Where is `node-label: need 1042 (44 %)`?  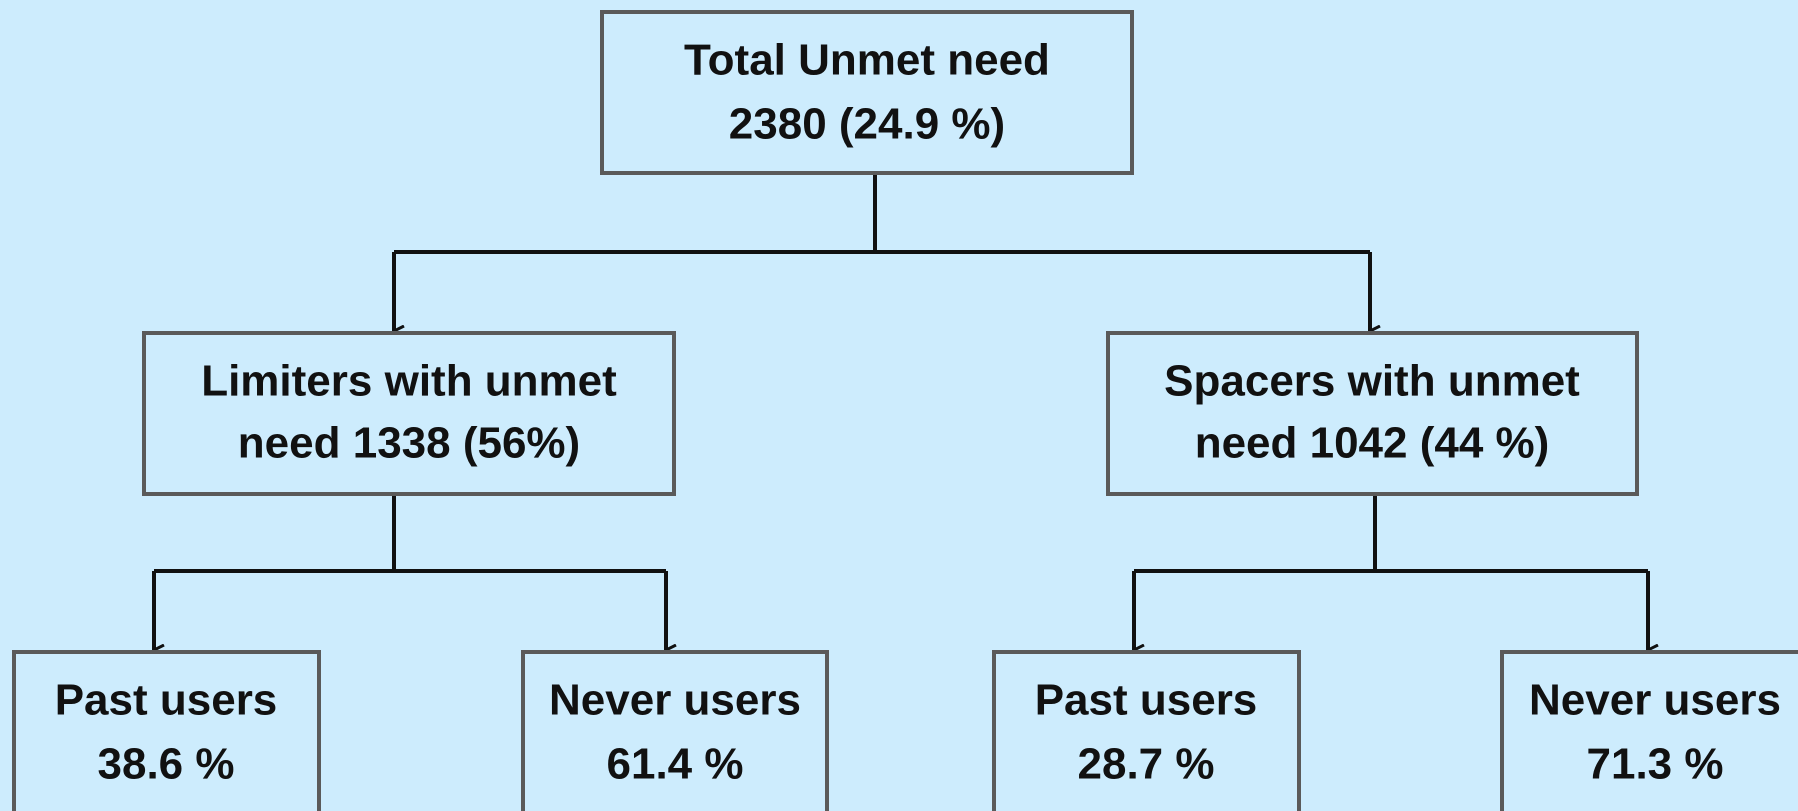 node-label: need 1042 (44 %) is located at coordinates (1372, 443).